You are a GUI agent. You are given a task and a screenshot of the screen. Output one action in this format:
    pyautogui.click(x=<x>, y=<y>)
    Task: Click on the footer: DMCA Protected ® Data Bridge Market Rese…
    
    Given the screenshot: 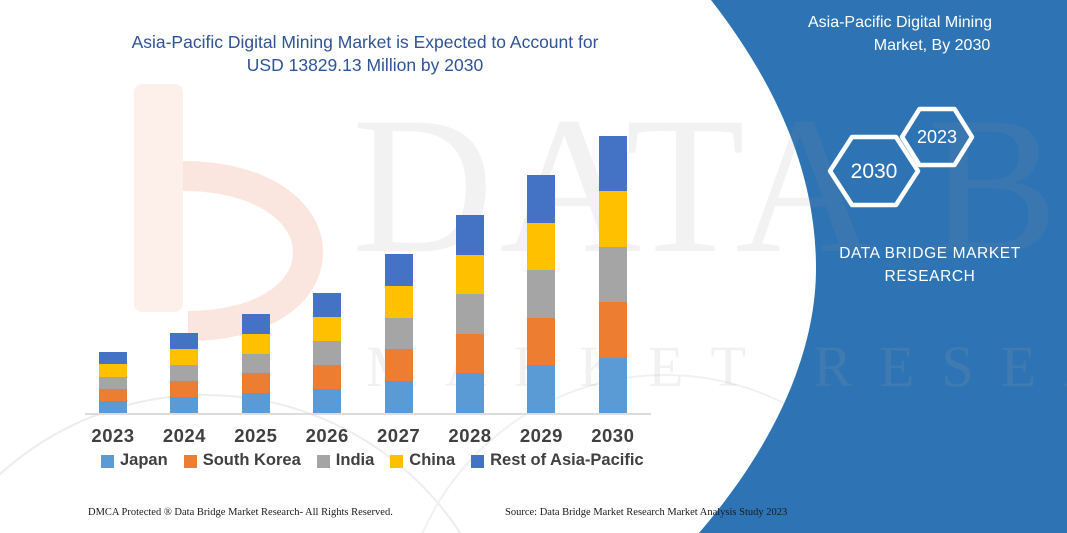 What is the action you would take?
    pyautogui.click(x=437, y=512)
    